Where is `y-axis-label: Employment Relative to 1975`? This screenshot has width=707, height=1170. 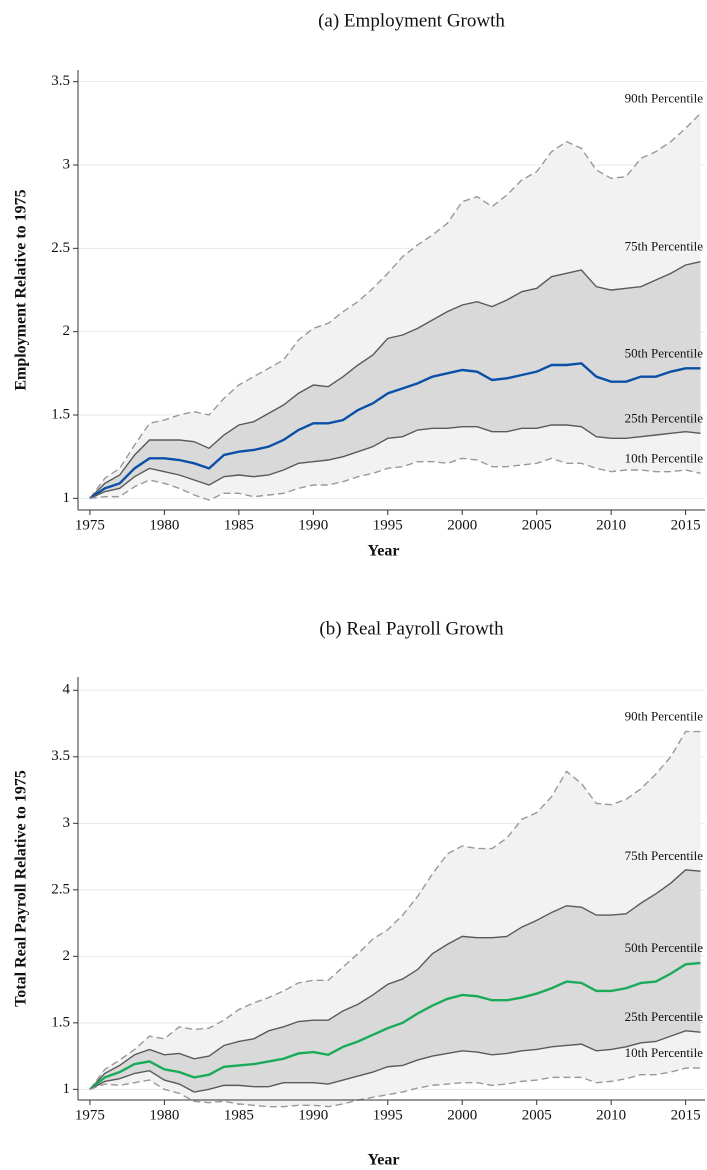
y-axis-label: Employment Relative to 1975 is located at coordinates (21, 289).